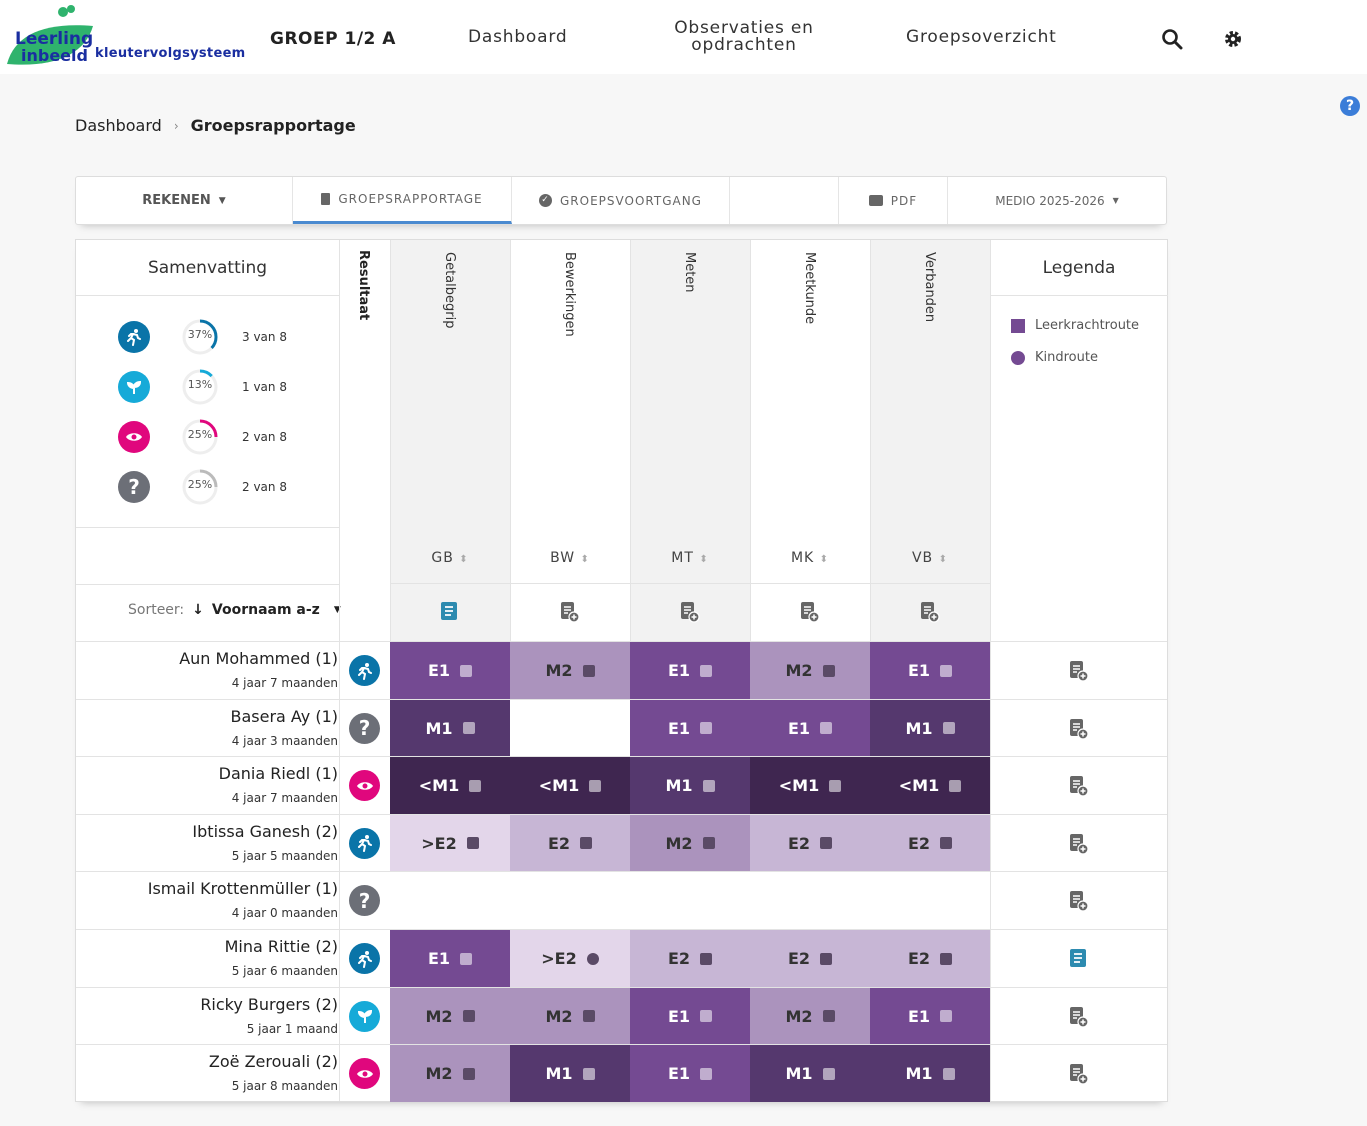  Describe the element at coordinates (559, 1074) in the screenshot. I see `score-label: M1` at that location.